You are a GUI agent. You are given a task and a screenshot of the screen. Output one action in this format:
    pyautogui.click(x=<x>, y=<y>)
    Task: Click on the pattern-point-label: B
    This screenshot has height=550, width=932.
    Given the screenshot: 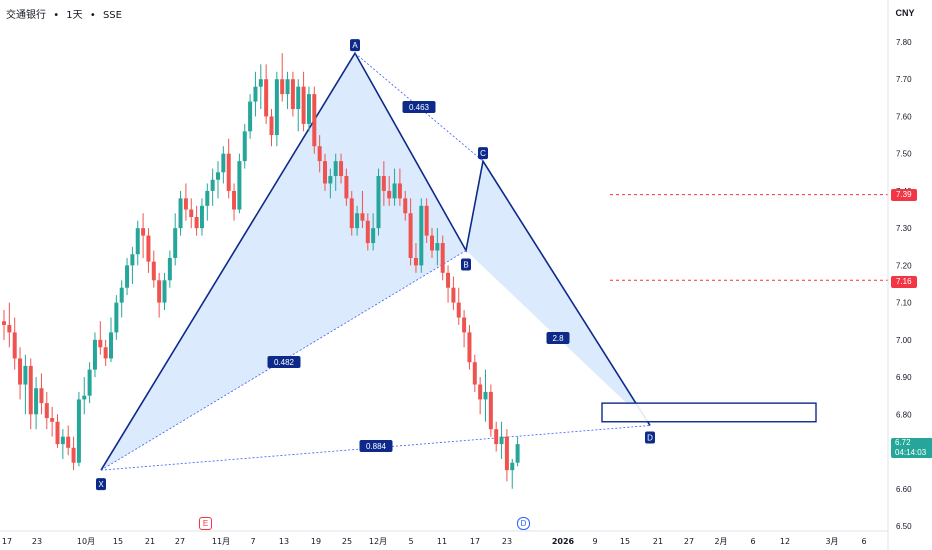 What is the action you would take?
    pyautogui.click(x=465, y=264)
    